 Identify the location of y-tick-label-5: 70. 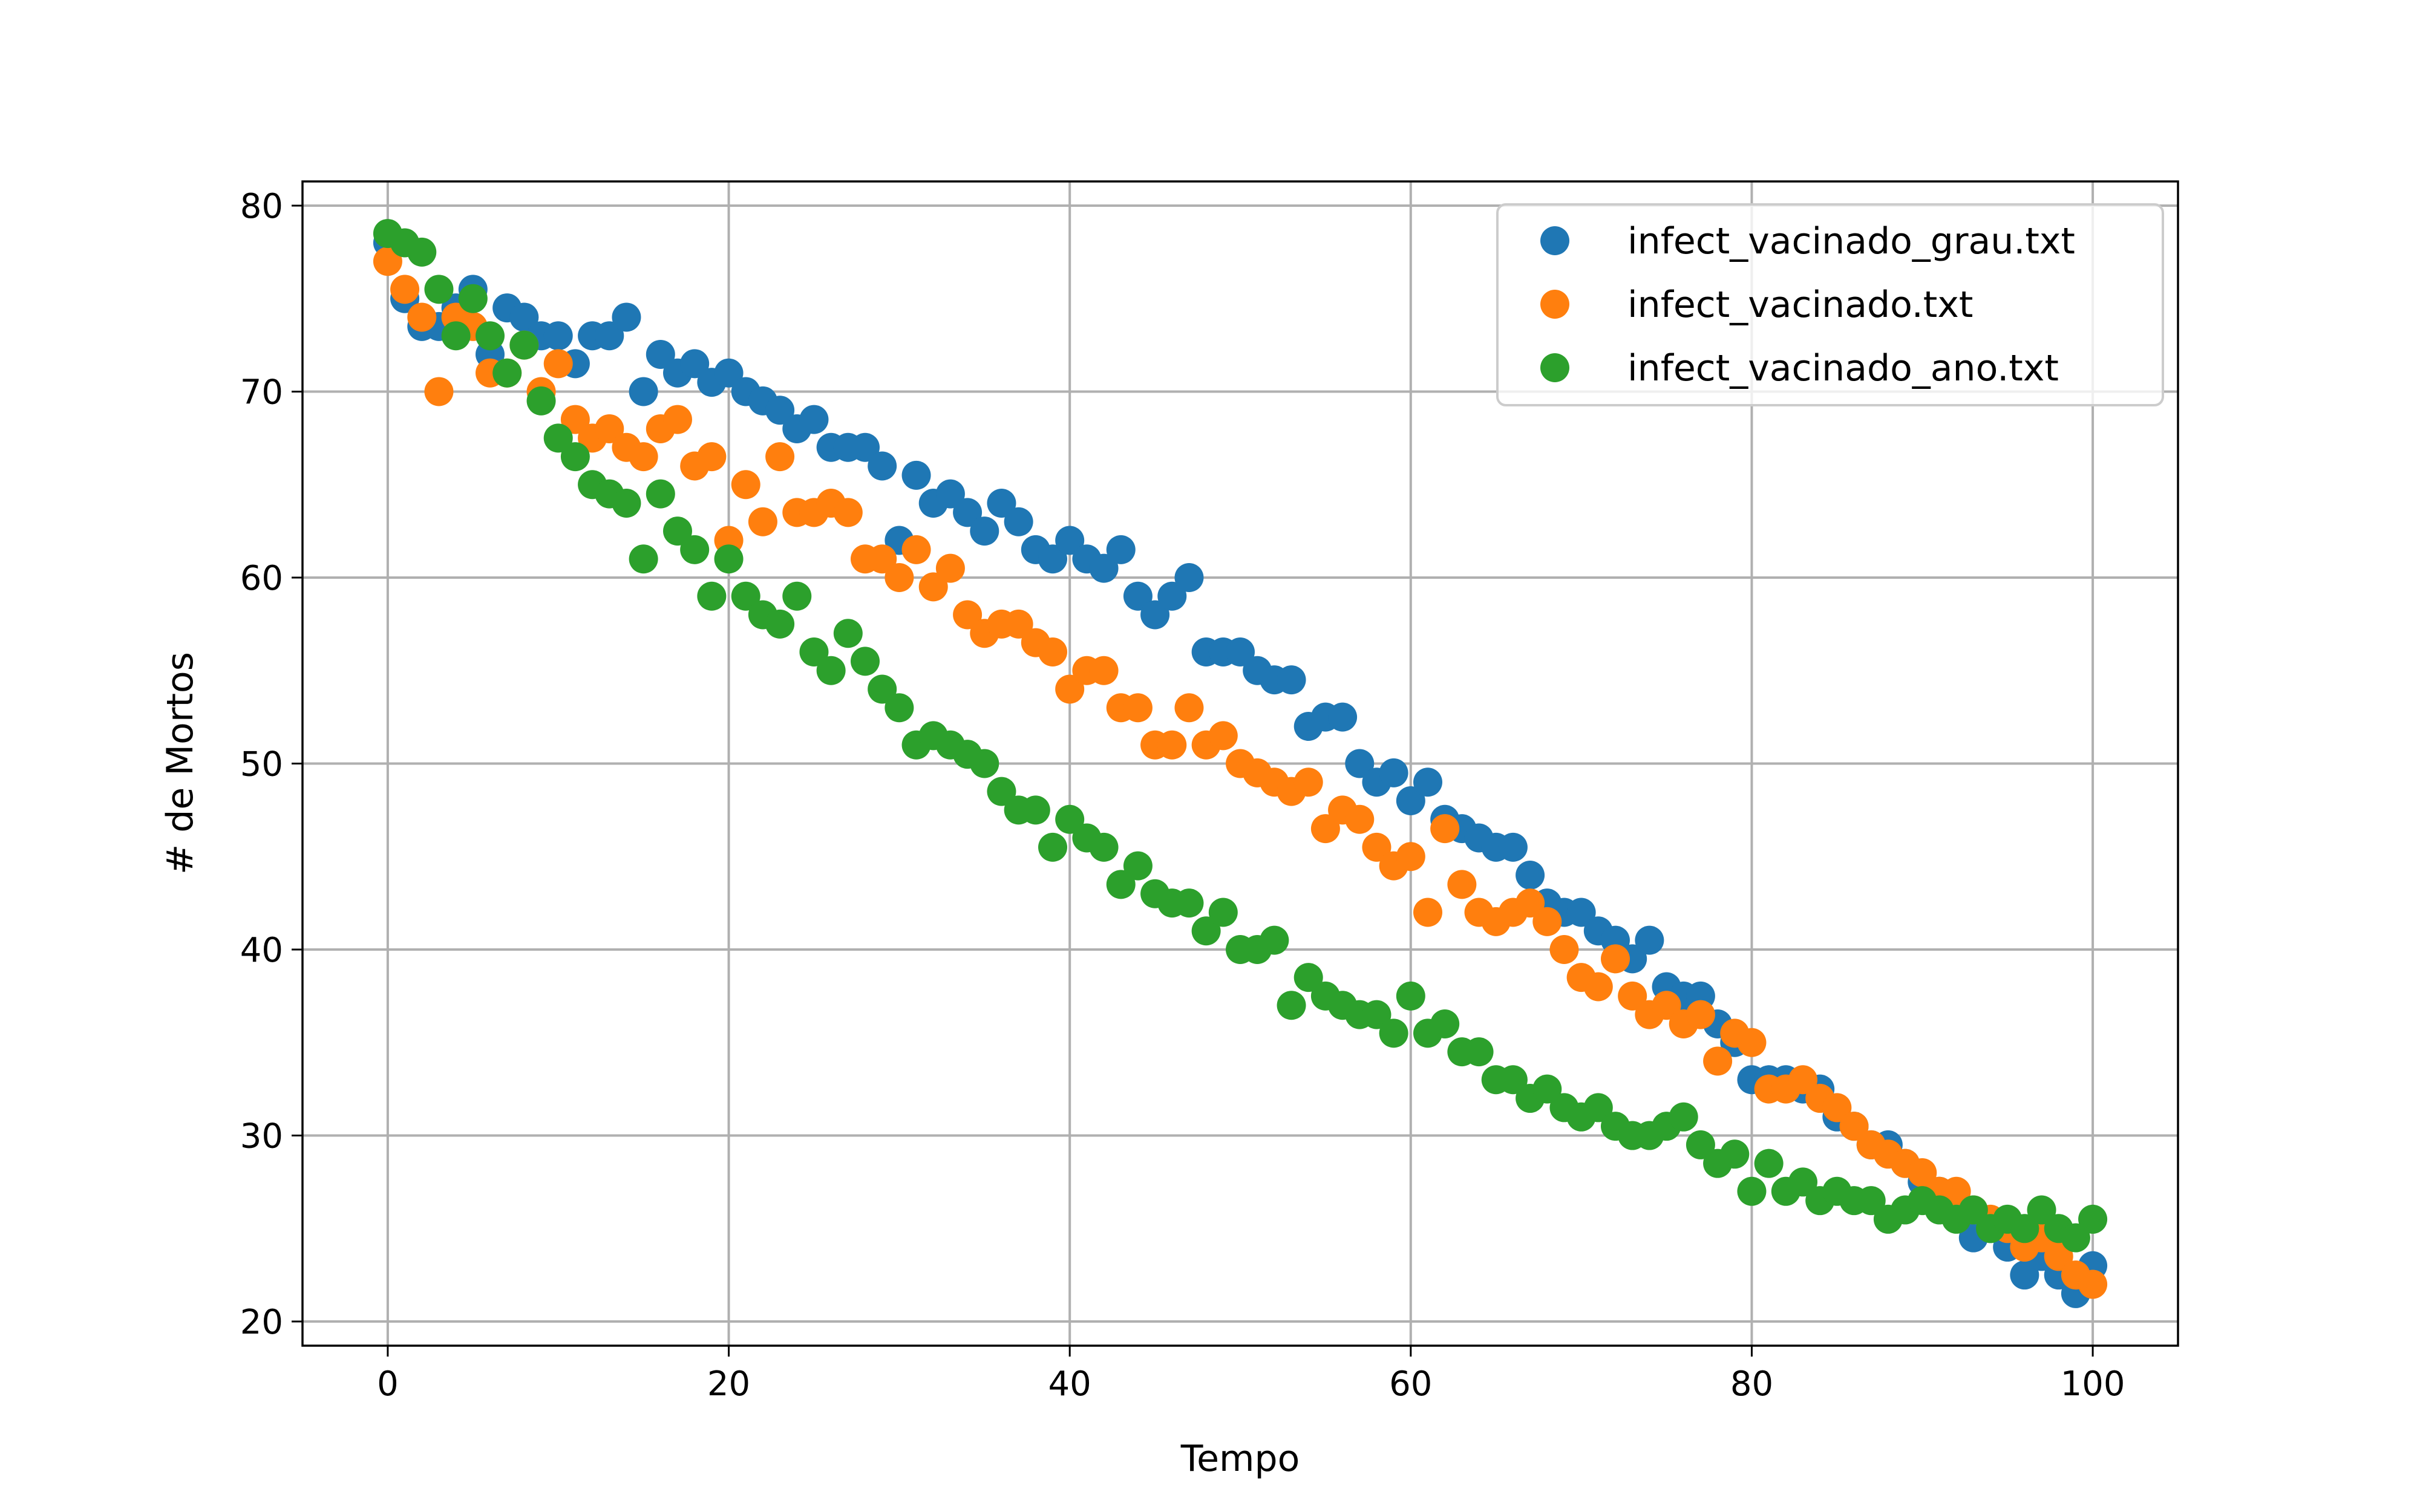
(261, 392).